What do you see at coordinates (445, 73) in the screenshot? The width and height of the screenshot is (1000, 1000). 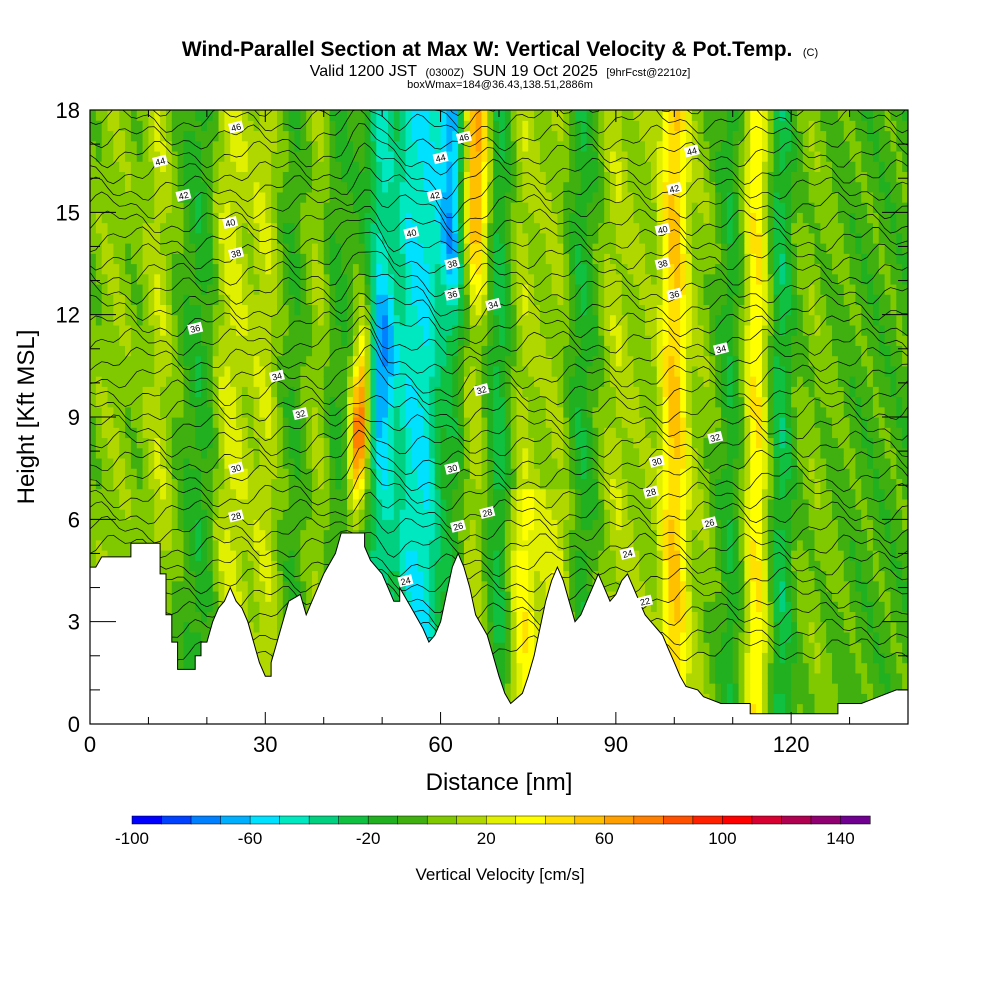 I see `subtitle-utc: (0300Z)` at bounding box center [445, 73].